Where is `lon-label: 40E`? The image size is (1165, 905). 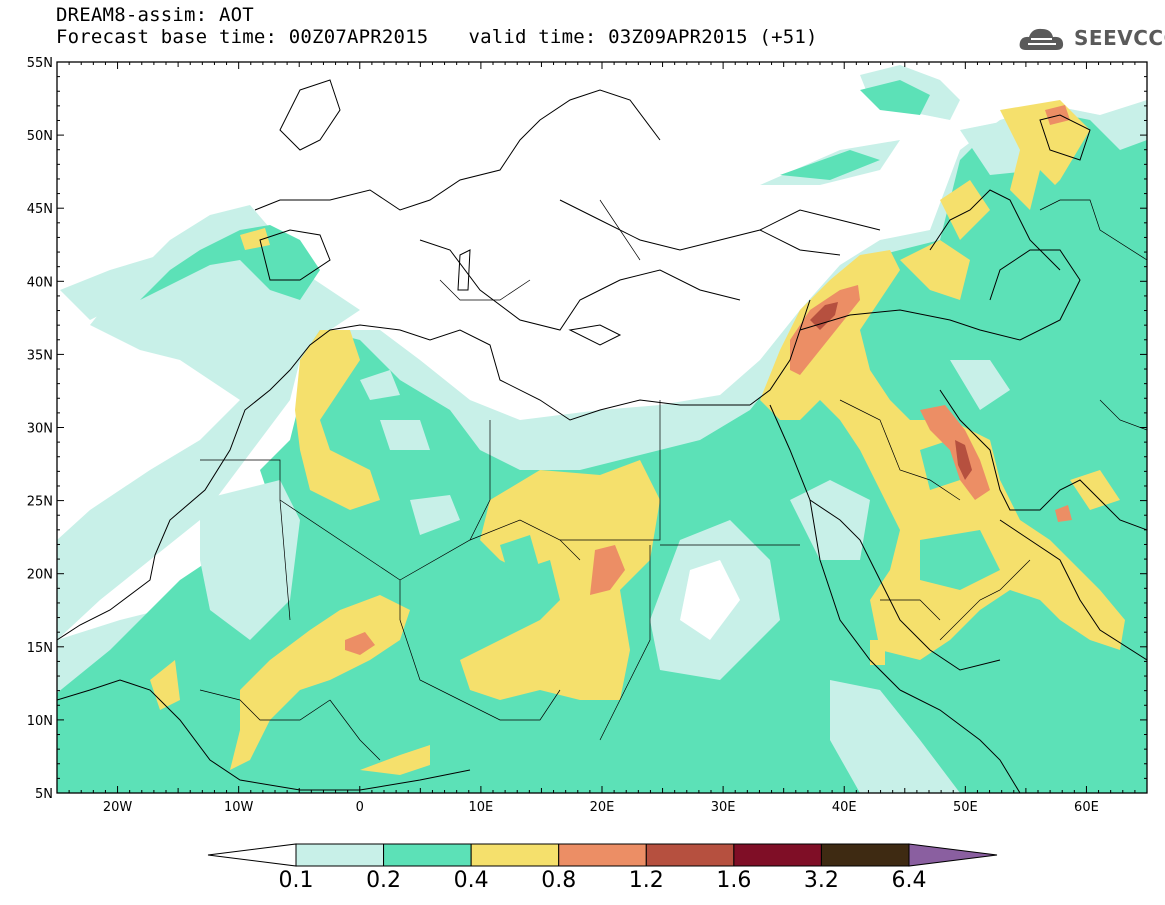
lon-label: 40E is located at coordinates (844, 807).